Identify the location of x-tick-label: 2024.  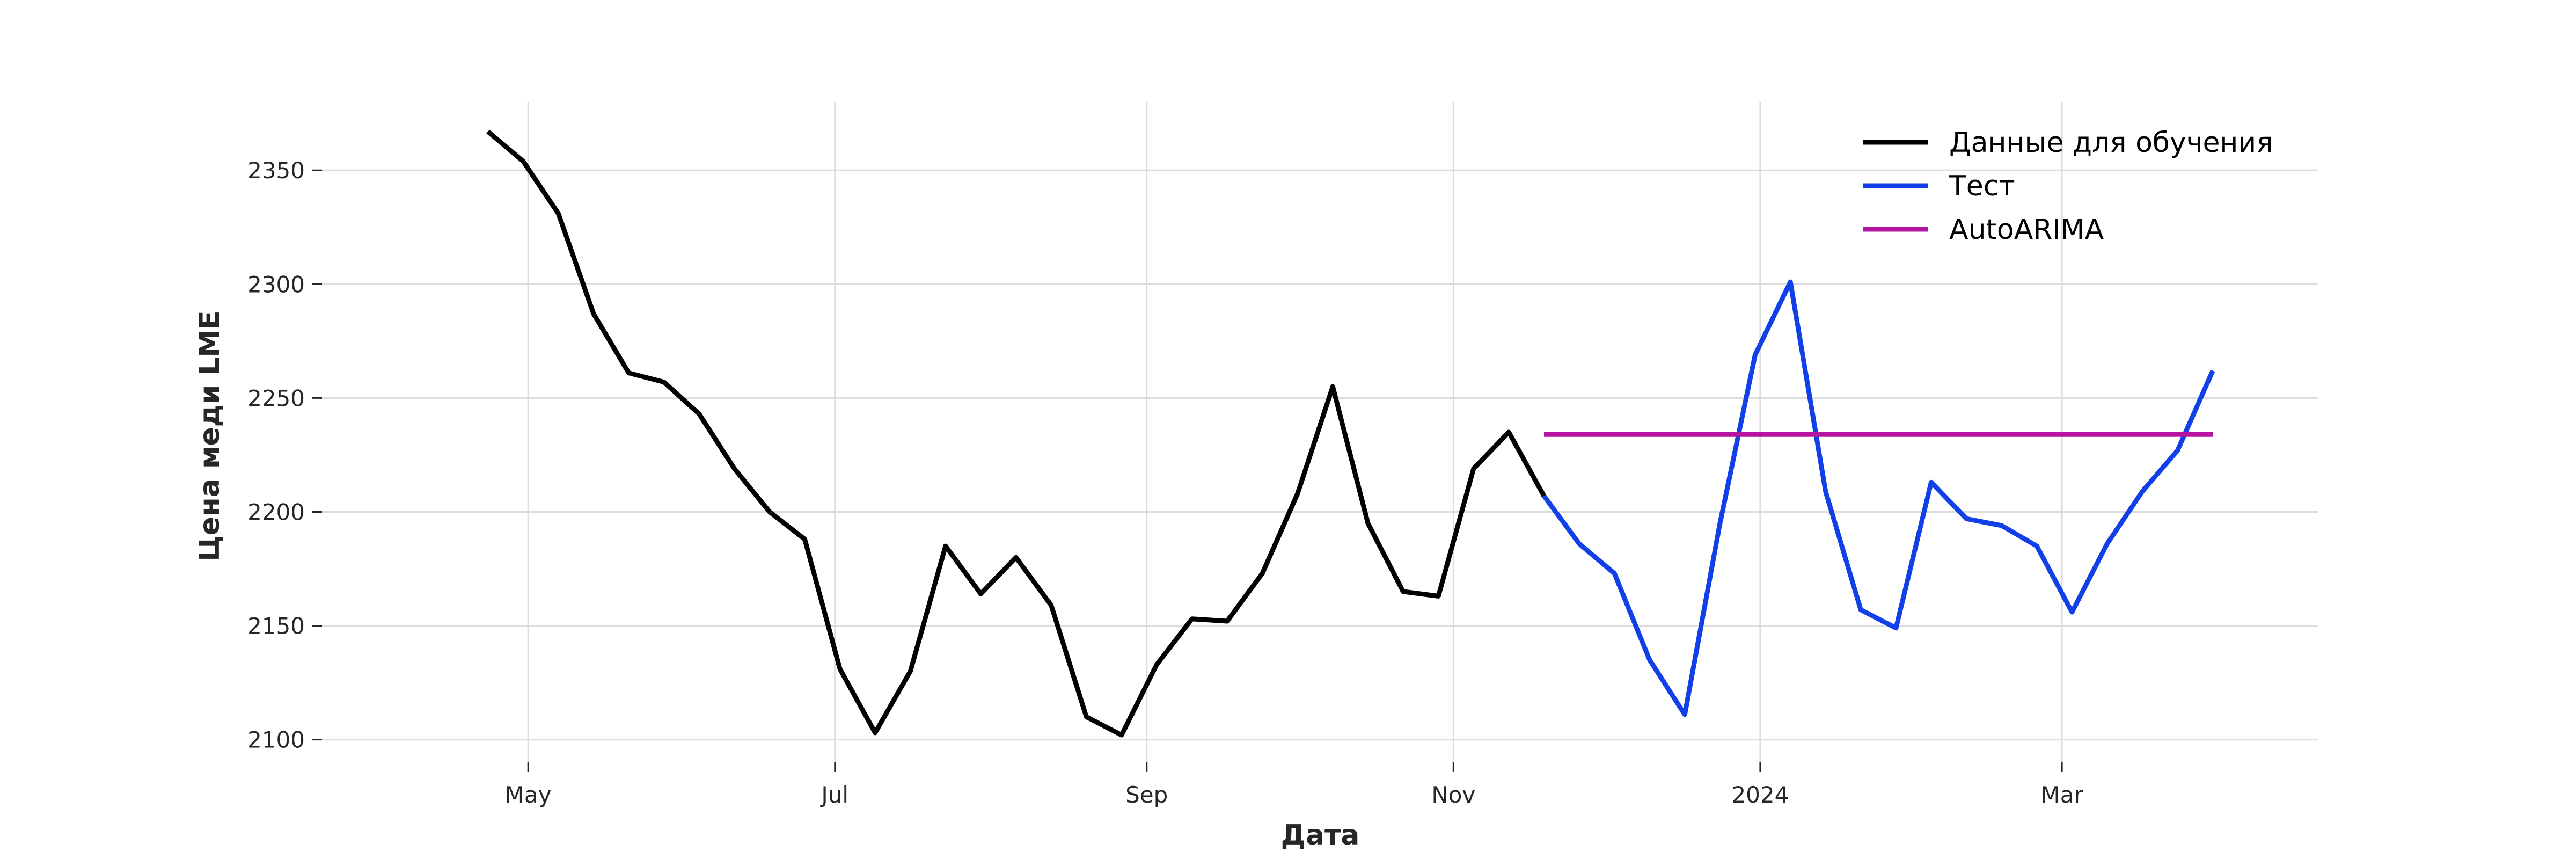
(1760, 795).